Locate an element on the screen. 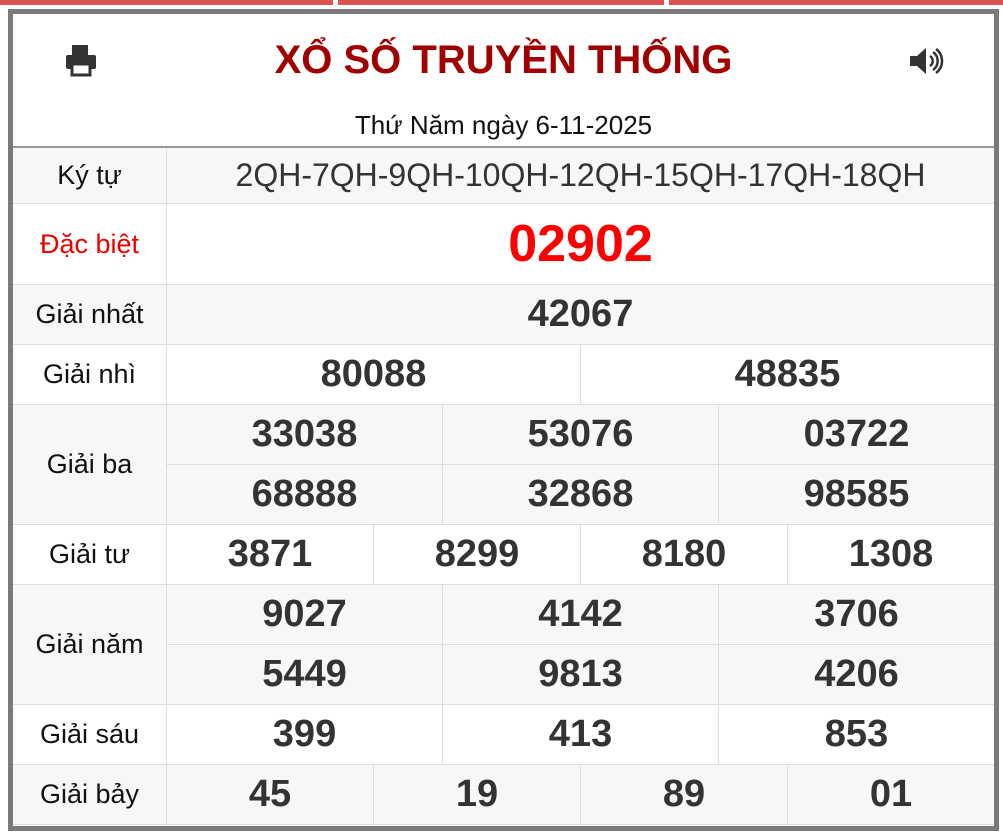  prize-number: 53076 is located at coordinates (580, 434).